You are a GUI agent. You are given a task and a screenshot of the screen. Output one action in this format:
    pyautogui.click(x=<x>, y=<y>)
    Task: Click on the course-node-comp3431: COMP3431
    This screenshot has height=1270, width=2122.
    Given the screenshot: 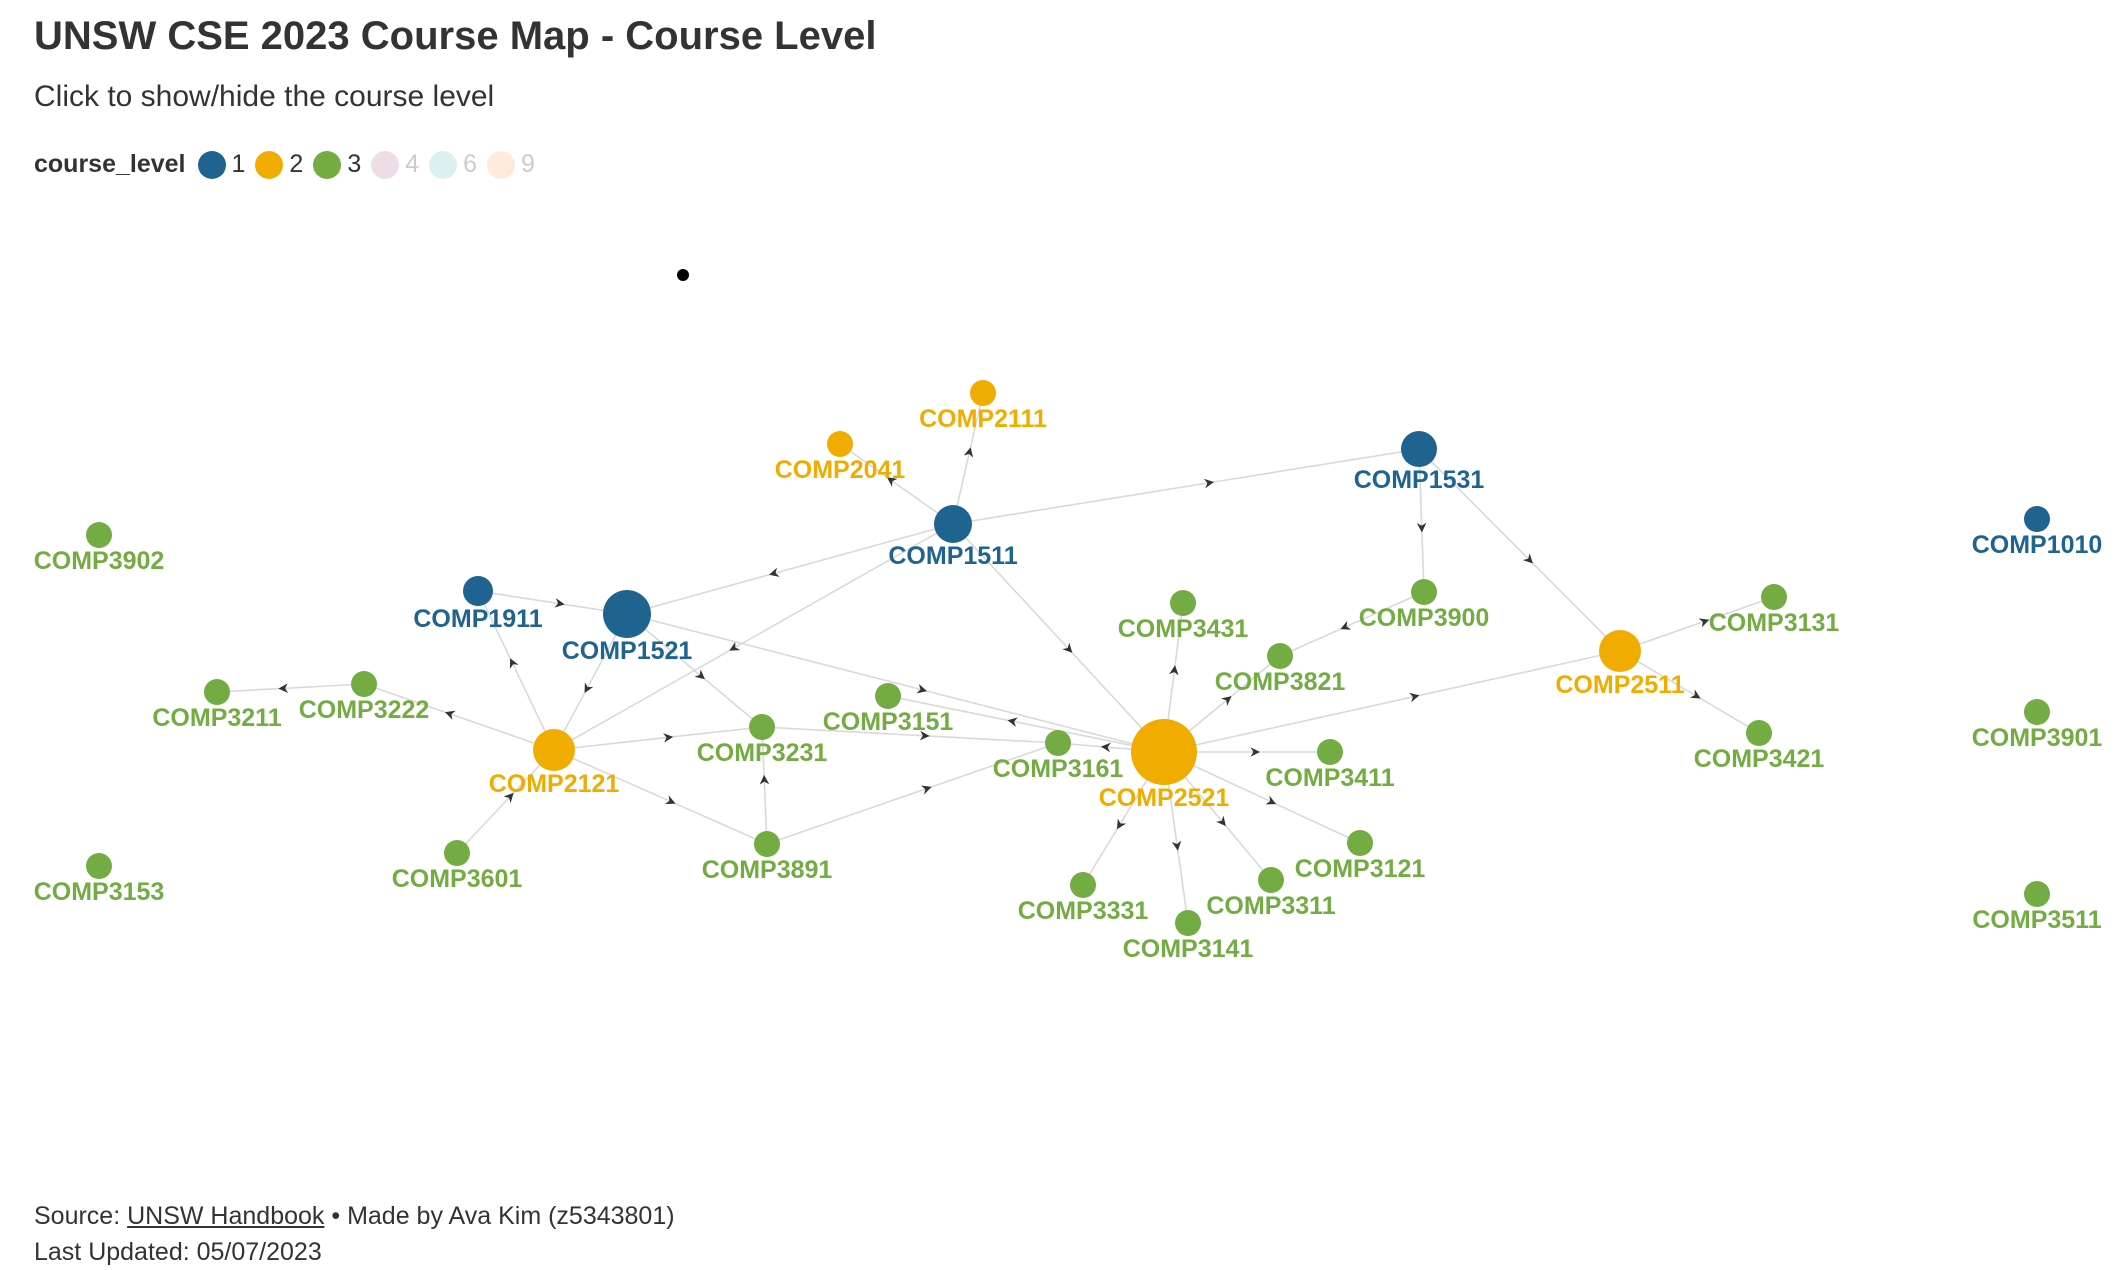 What is the action you would take?
    pyautogui.click(x=1183, y=616)
    